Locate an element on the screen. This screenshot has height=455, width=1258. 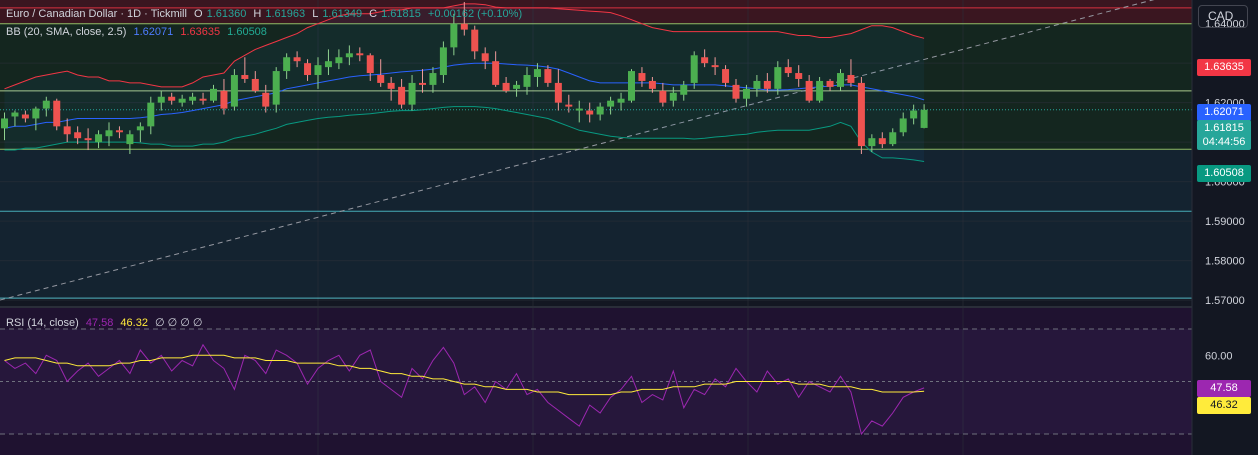
last-price-value: 1.61815 is located at coordinates (1224, 128).